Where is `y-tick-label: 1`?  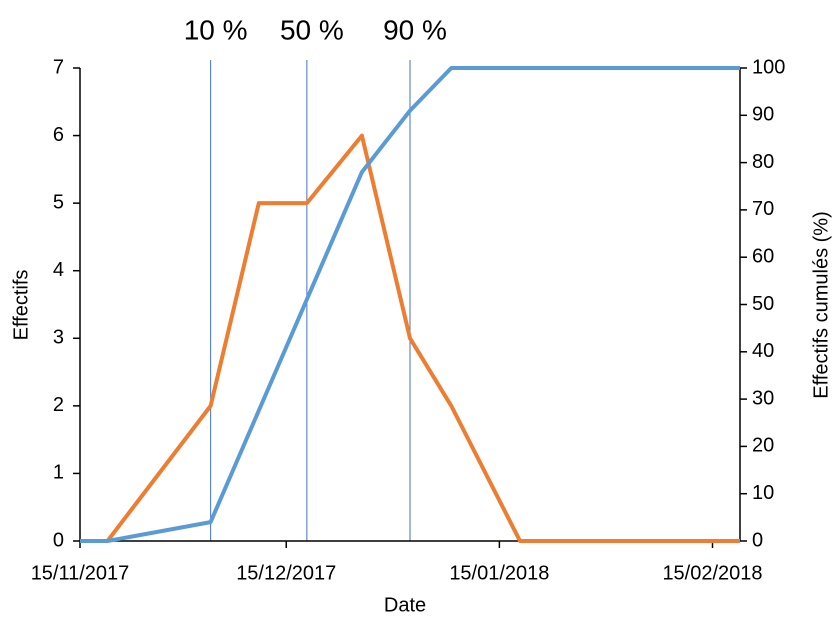 y-tick-label: 1 is located at coordinates (58, 473).